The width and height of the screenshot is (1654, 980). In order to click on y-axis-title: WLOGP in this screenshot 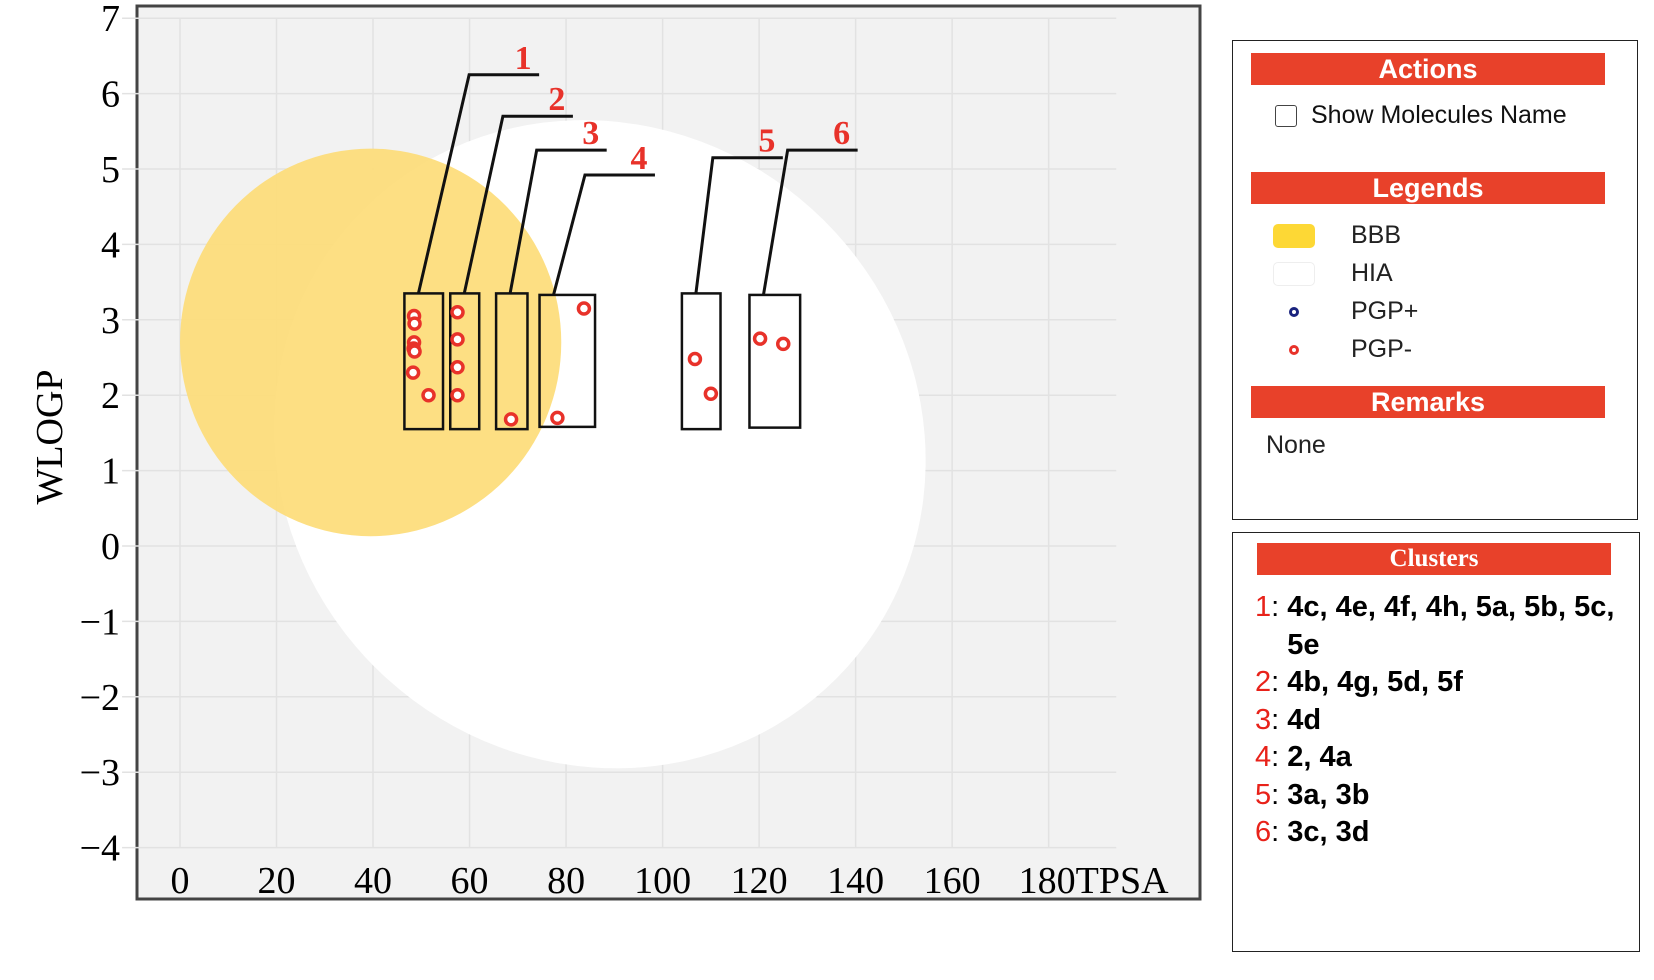, I will do `click(50, 436)`.